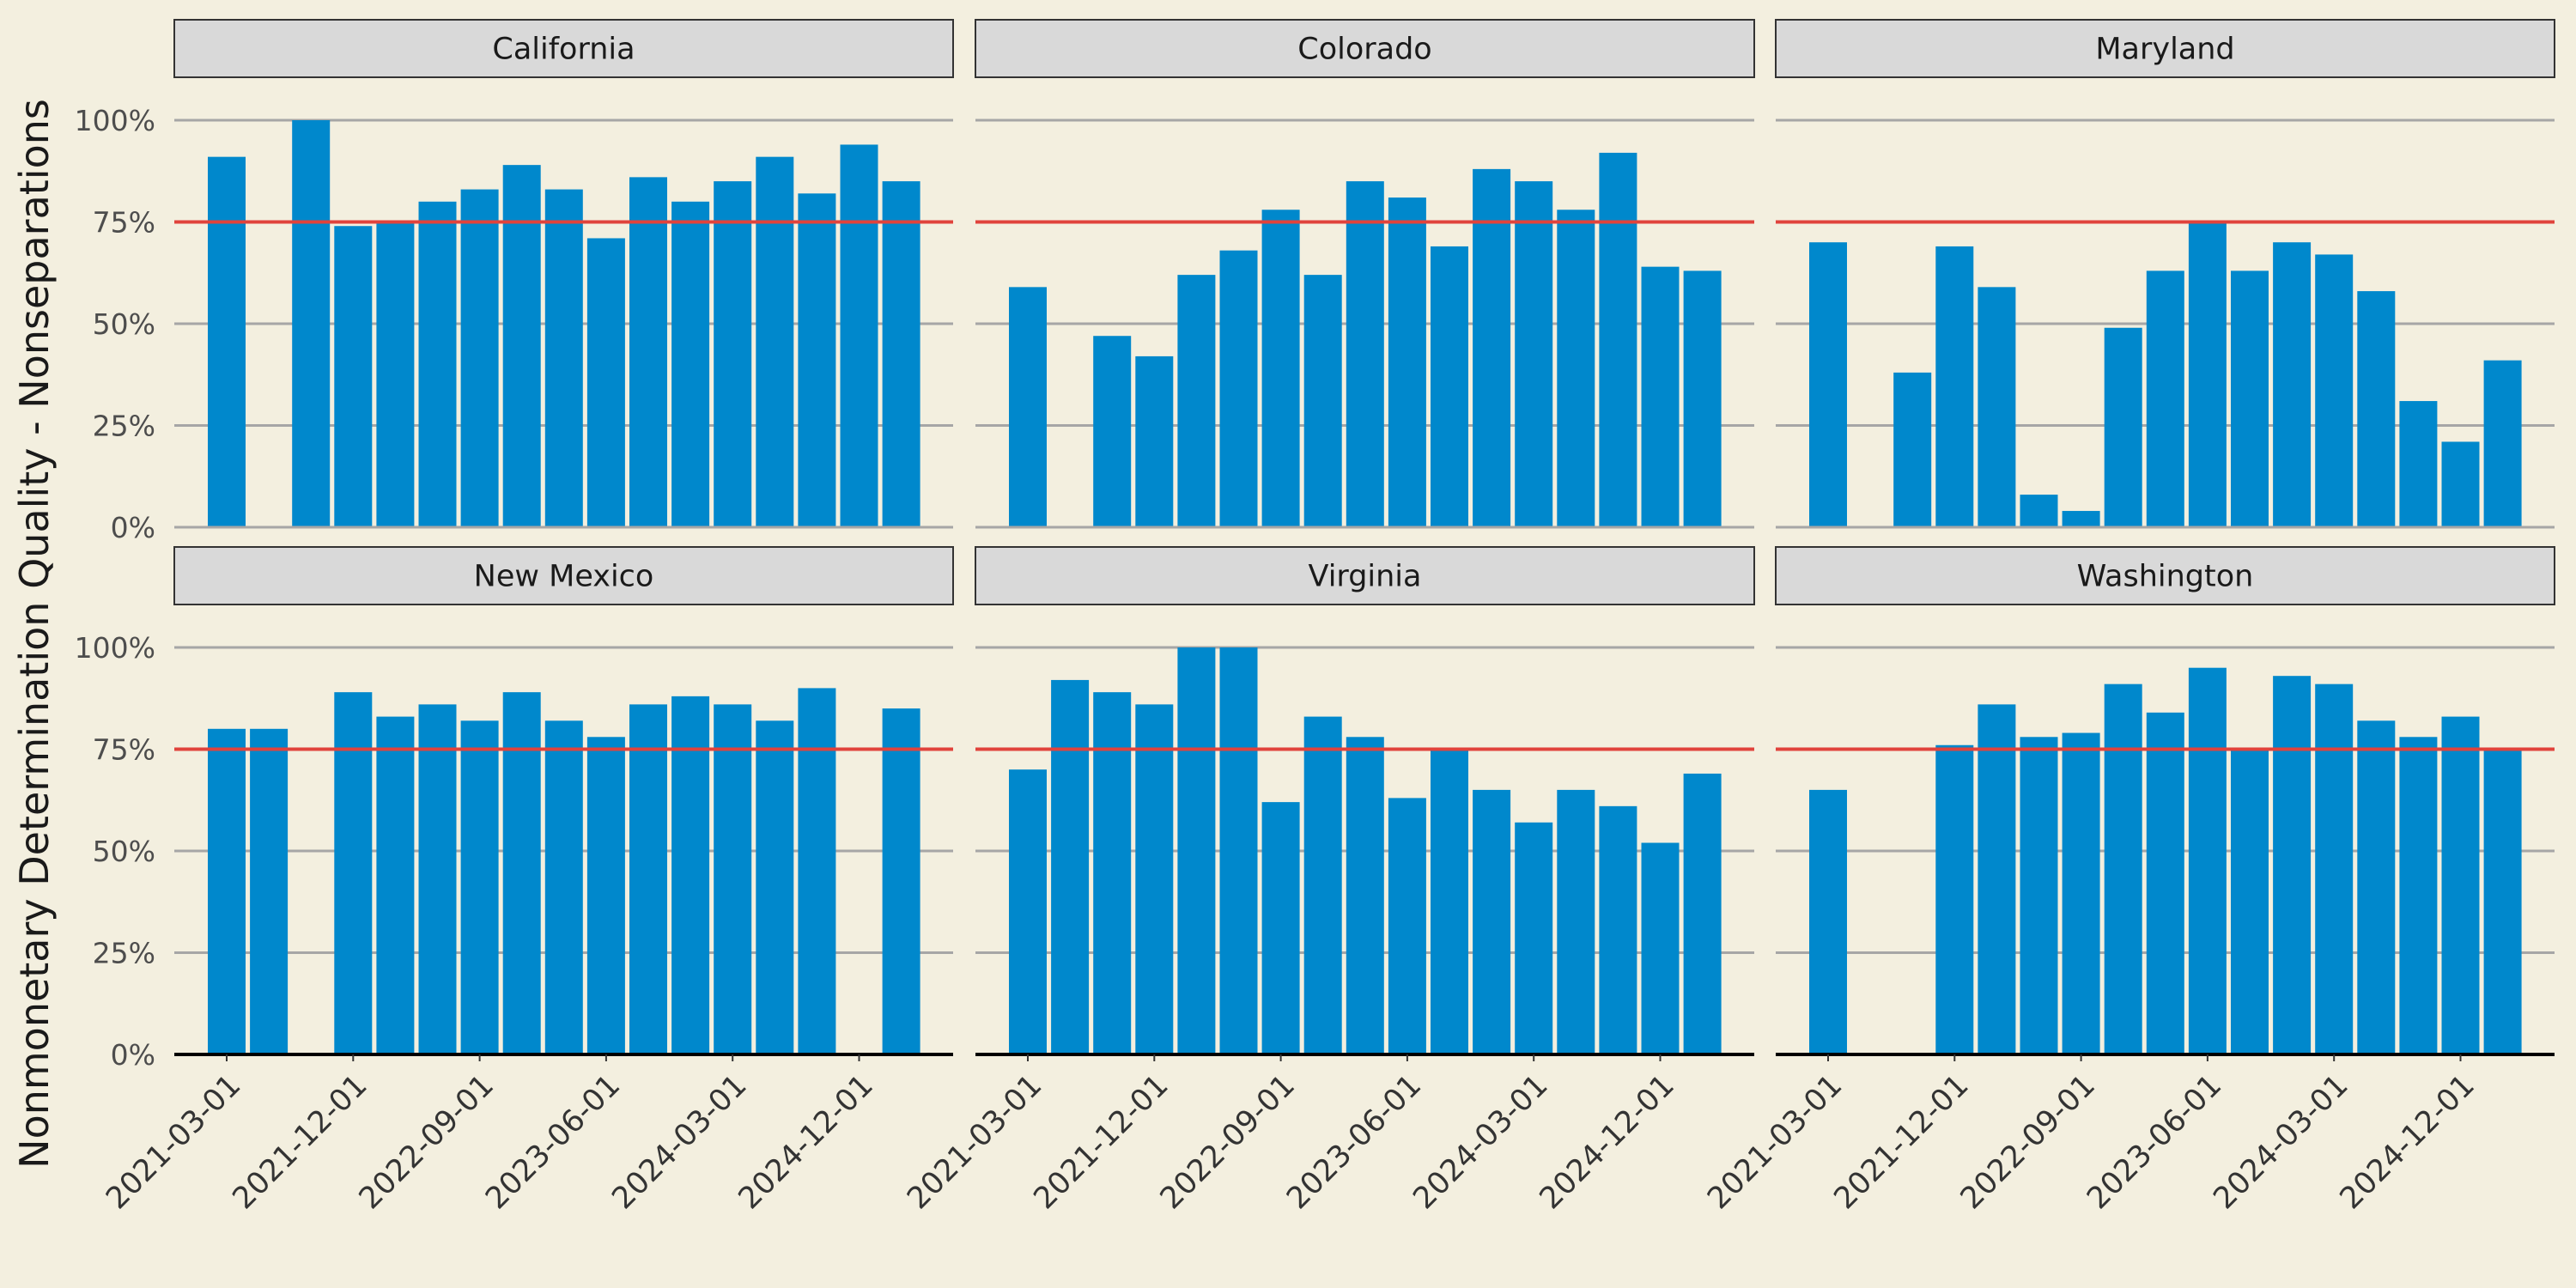 This screenshot has height=1288, width=2576. I want to click on facet-label: California, so click(563, 50).